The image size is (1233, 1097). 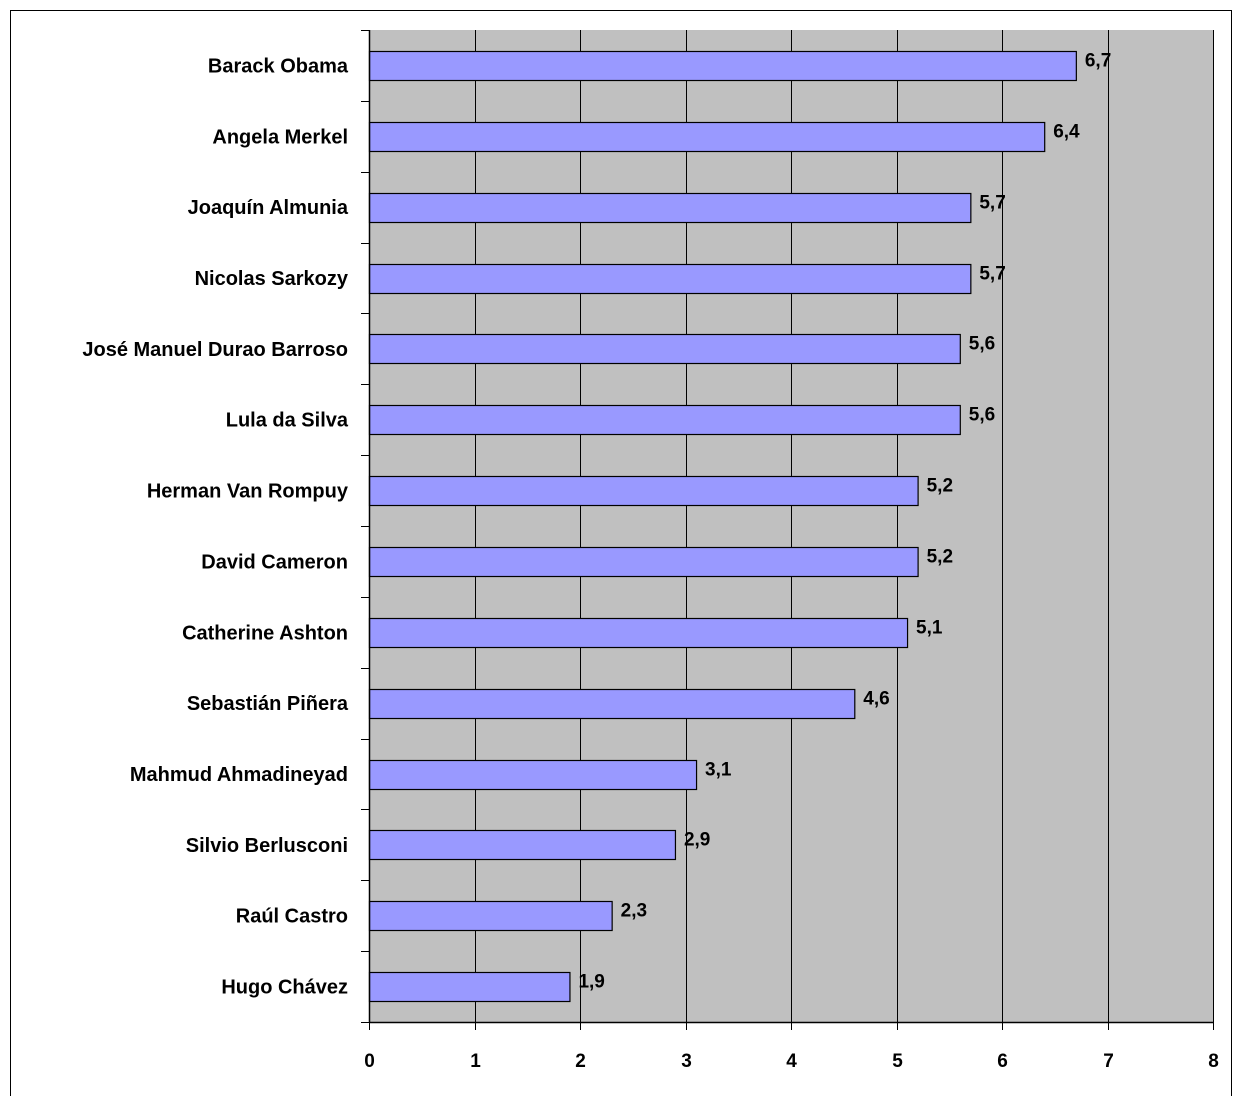 What do you see at coordinates (278, 66) in the screenshot?
I see `category-label-1: Barack Obama` at bounding box center [278, 66].